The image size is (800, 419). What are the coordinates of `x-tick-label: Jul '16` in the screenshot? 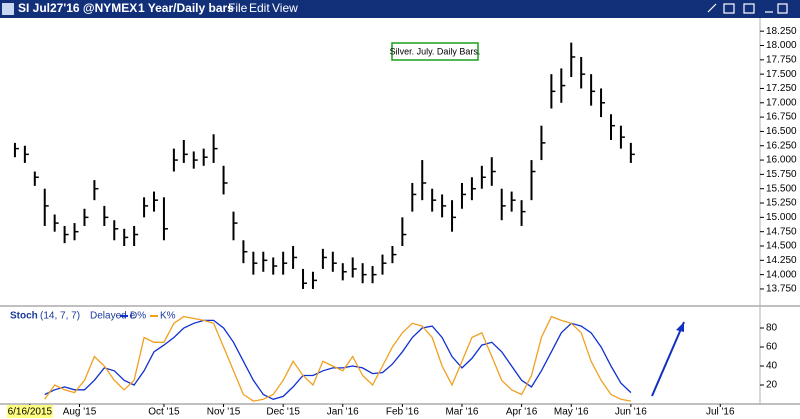 It's located at (720, 412).